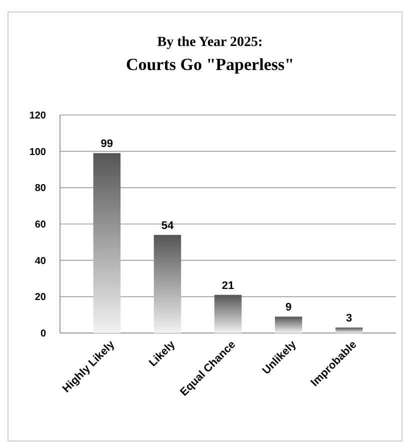  What do you see at coordinates (37, 152) in the screenshot?
I see `y-tick-label: 100` at bounding box center [37, 152].